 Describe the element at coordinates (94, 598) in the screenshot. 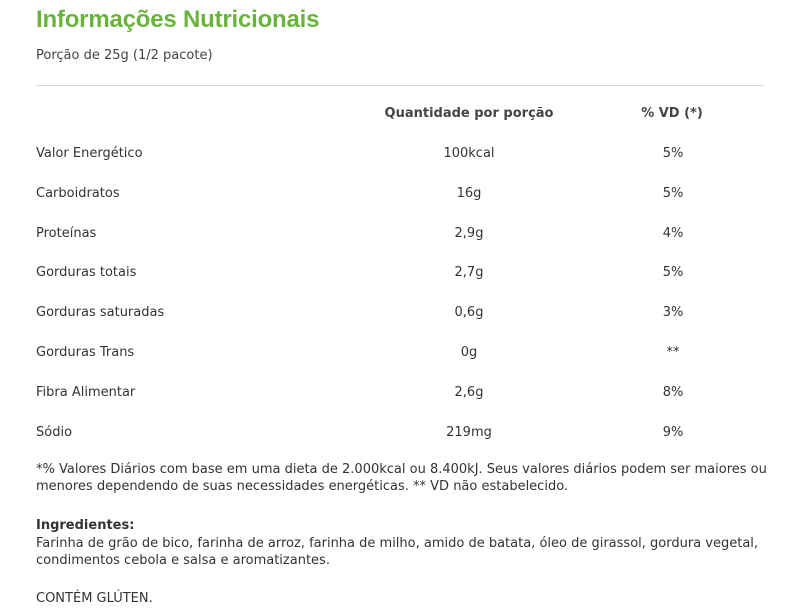

I see `allergen-warning: CONTÉM GLÚTEN.` at that location.